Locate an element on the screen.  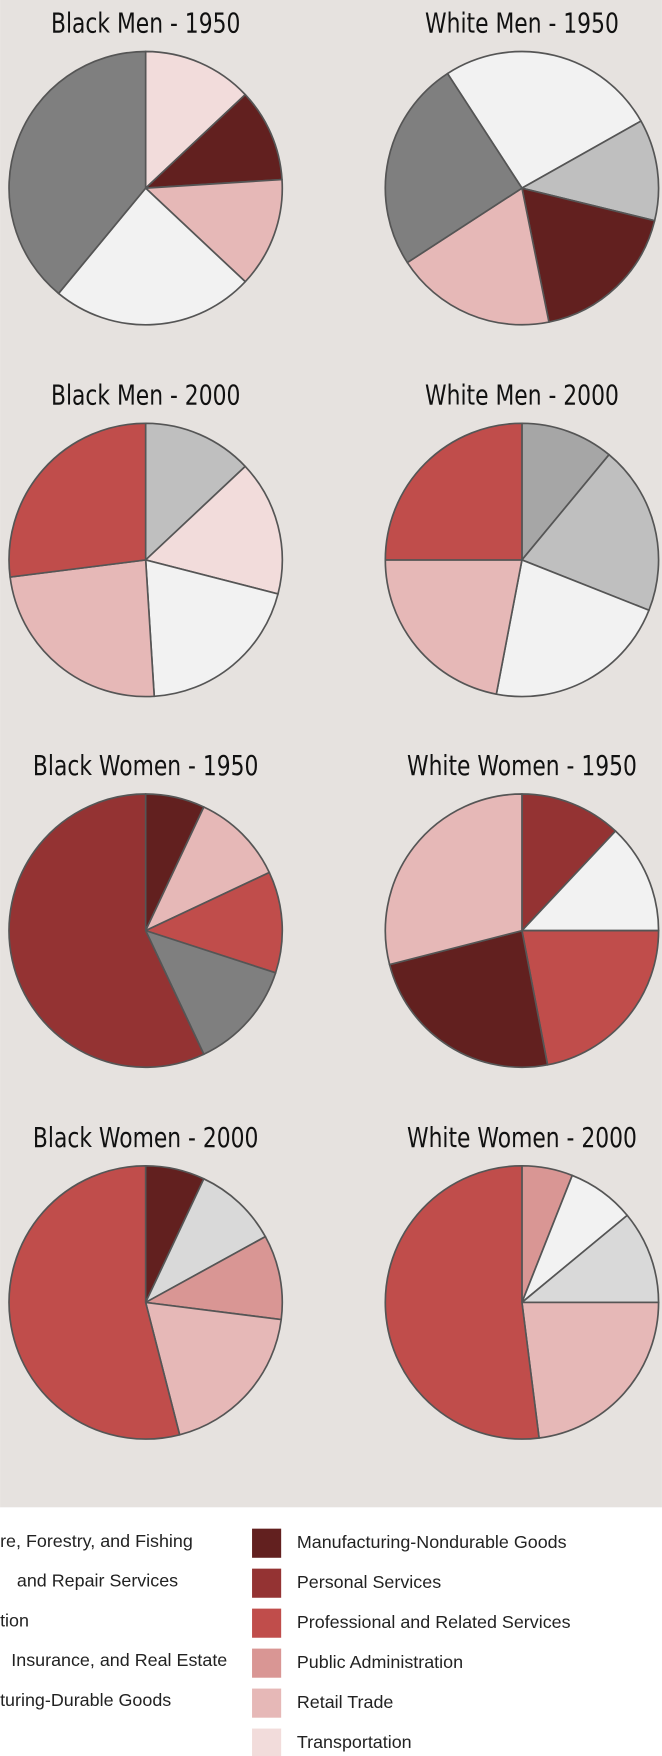
legend-label: Personal Services is located at coordinates (369, 1582).